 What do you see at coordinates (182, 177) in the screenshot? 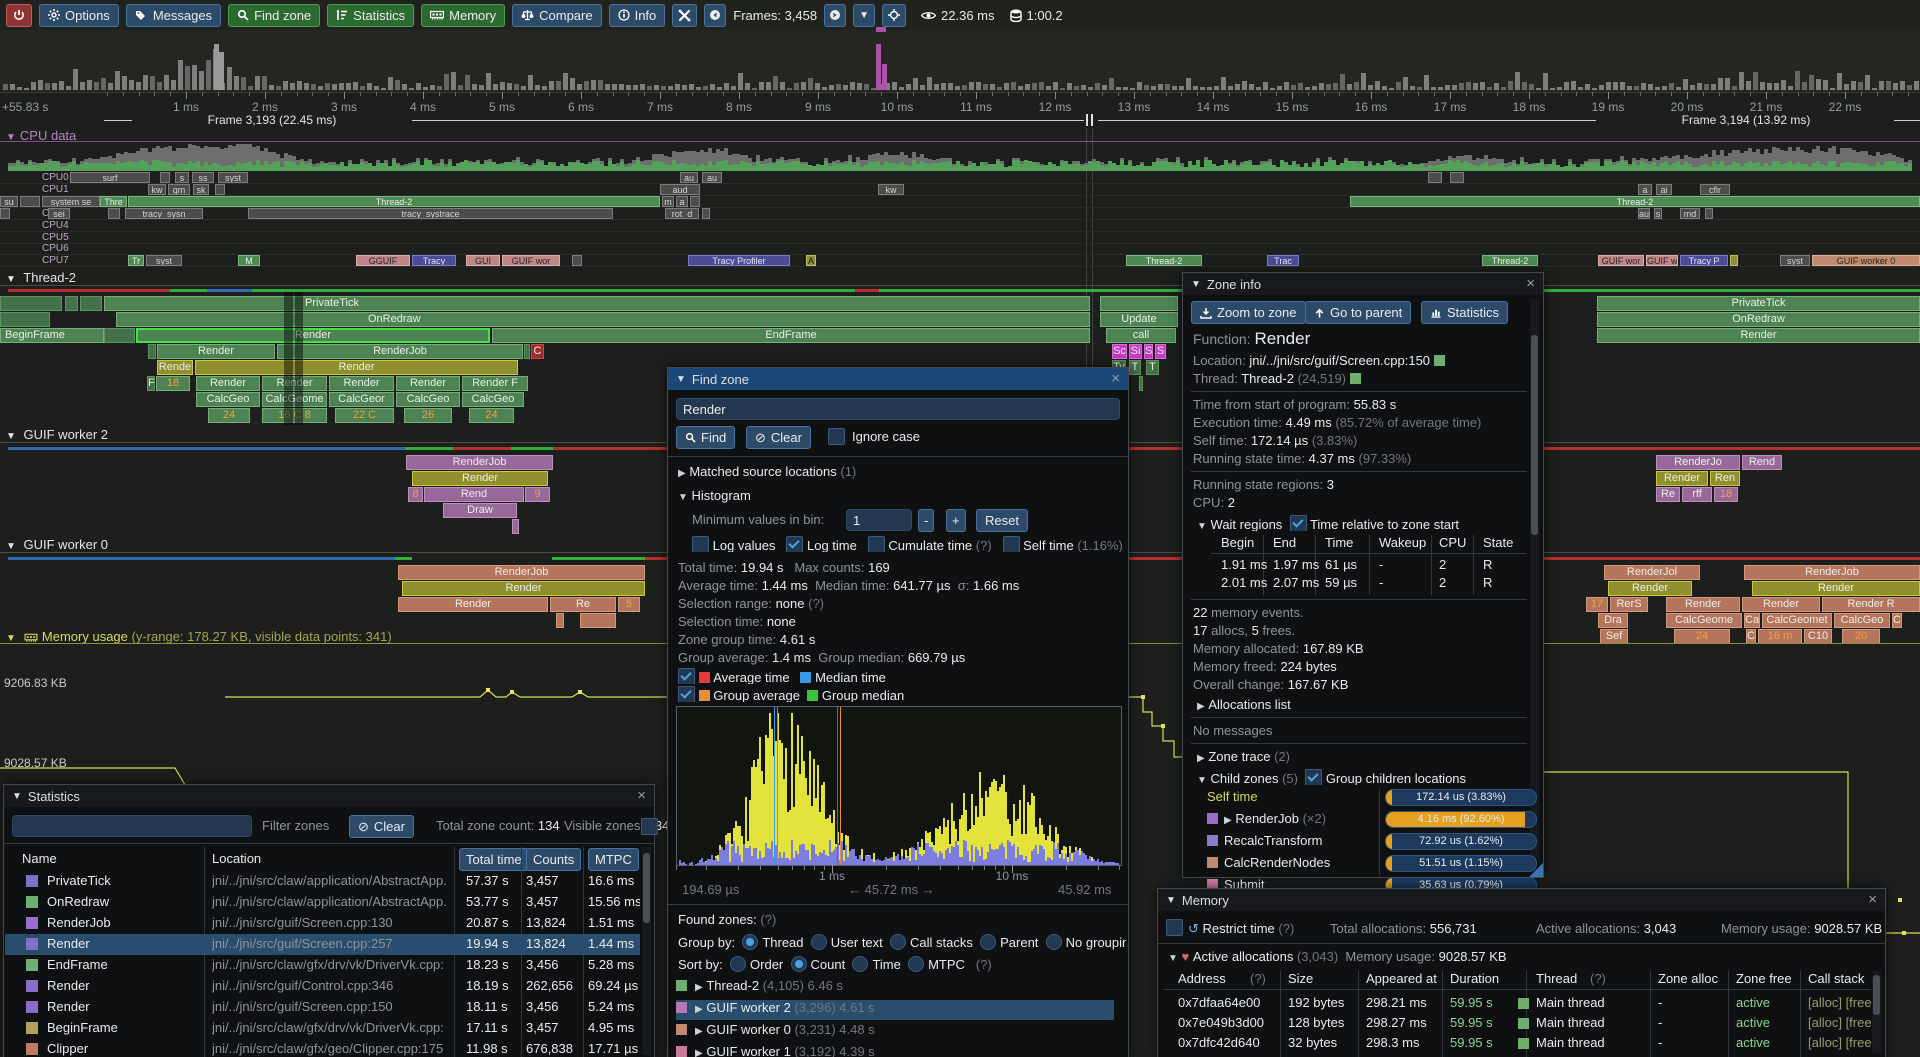
I see `cpu-block: s` at bounding box center [182, 177].